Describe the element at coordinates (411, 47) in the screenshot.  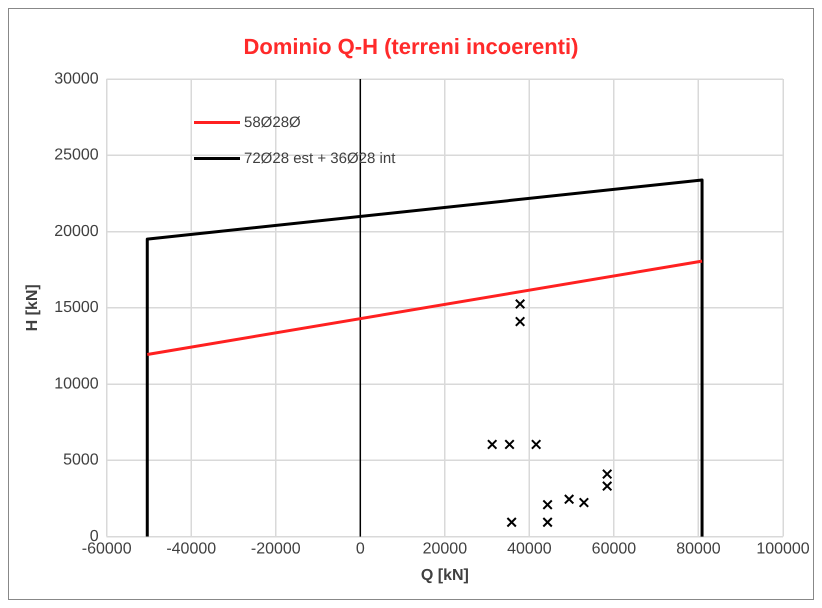
I see `chart-title: Dominio Q-H (terreni incoerenti)` at that location.